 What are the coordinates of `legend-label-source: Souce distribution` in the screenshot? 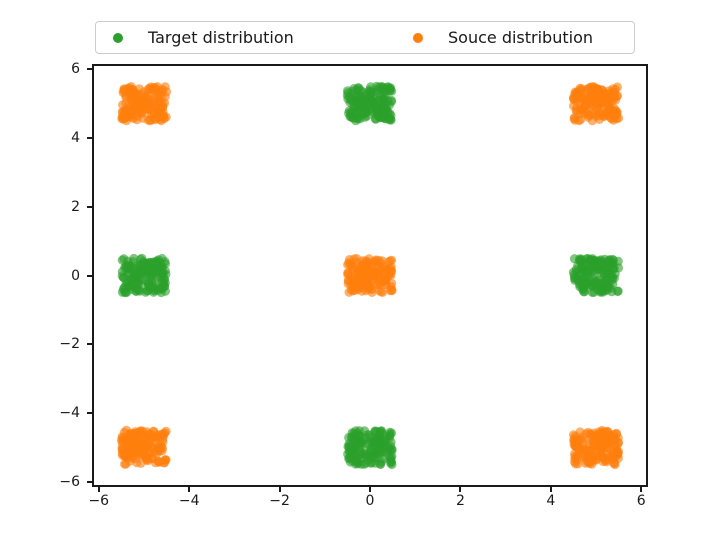 It's located at (520, 37).